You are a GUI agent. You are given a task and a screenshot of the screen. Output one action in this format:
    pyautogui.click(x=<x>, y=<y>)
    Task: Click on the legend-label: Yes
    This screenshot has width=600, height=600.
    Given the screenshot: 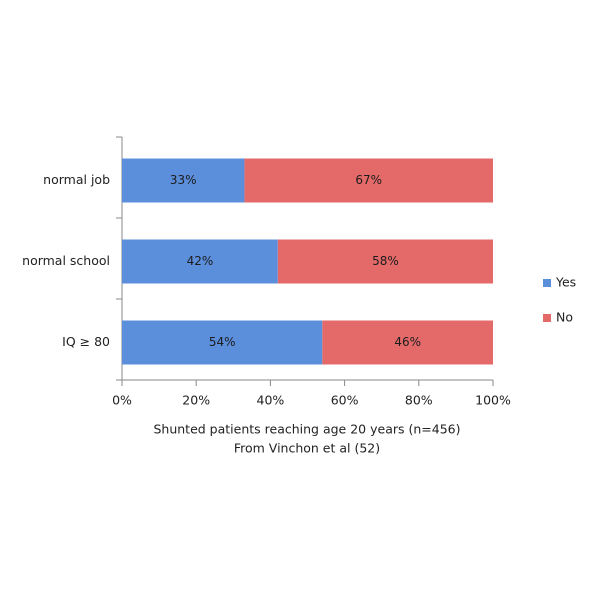 What is the action you would take?
    pyautogui.click(x=565, y=282)
    